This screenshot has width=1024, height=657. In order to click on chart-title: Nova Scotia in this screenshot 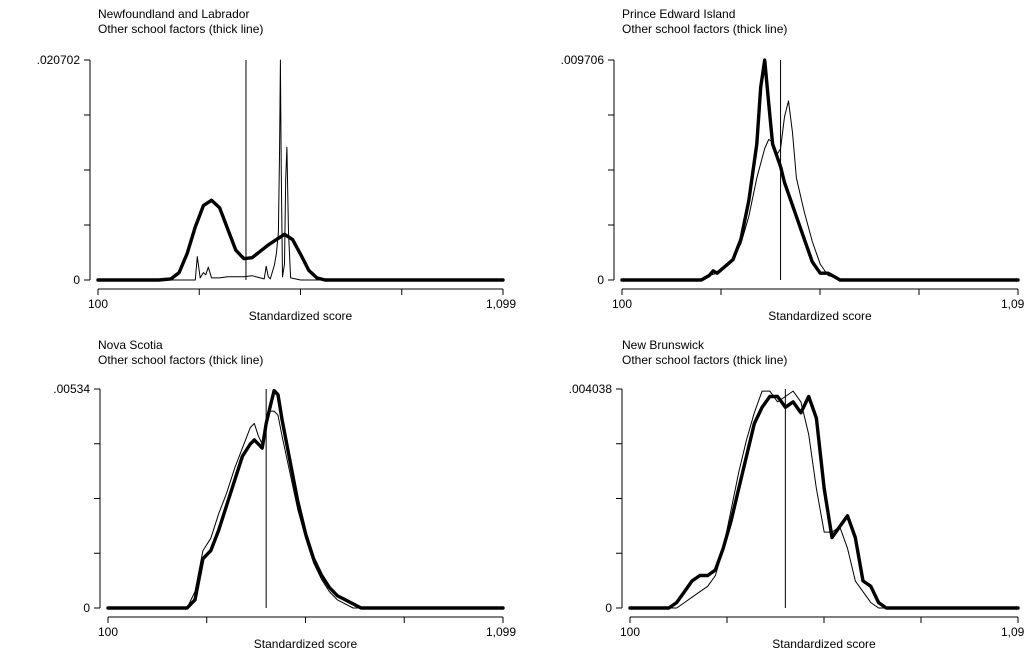, I will do `click(130, 345)`.